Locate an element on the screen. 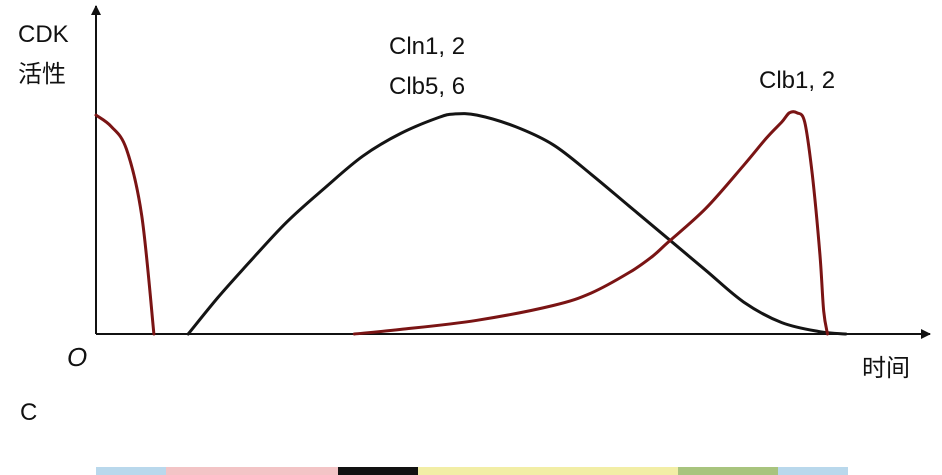 The width and height of the screenshot is (942, 475). series-label-clb56: Clb5, 6 is located at coordinates (427, 86).